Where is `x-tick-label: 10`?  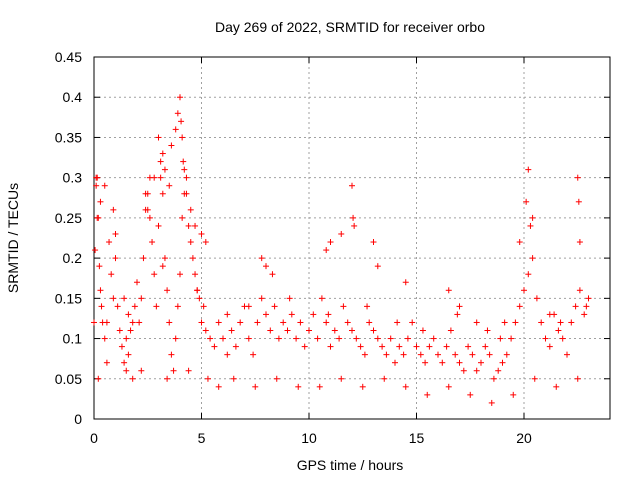 x-tick-label: 10 is located at coordinates (309, 438).